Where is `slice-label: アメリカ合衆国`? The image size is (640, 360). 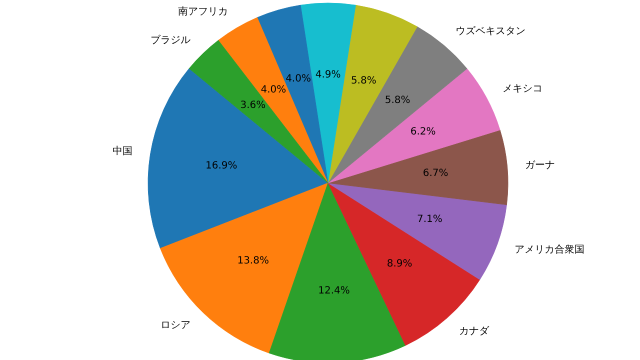
slice-label: アメリカ合衆国 is located at coordinates (549, 249).